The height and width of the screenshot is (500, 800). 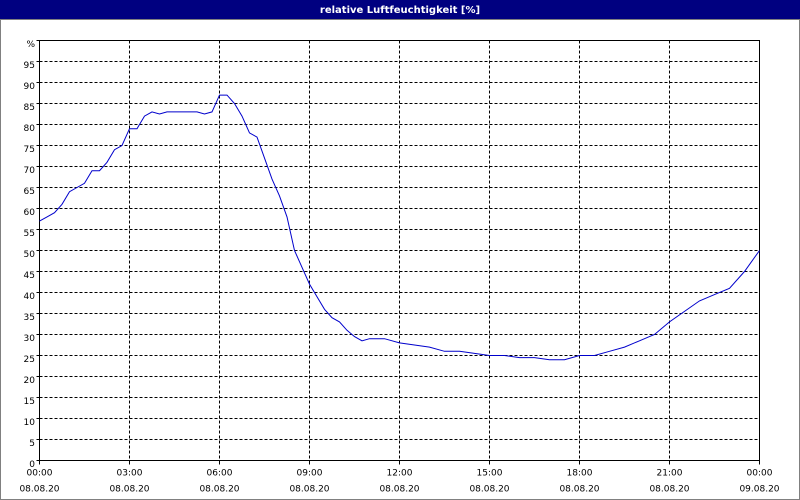 What do you see at coordinates (29, 276) in the screenshot?
I see `y-tick-label: 45` at bounding box center [29, 276].